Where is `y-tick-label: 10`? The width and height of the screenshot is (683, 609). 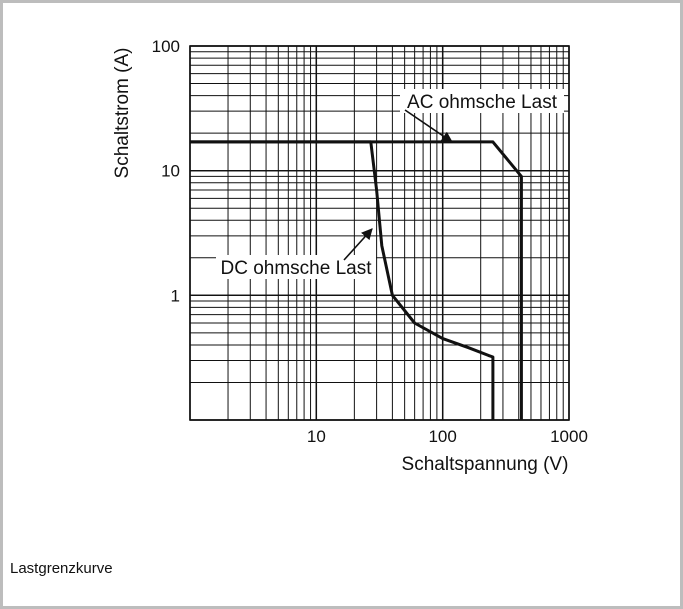 y-tick-label: 10 is located at coordinates (170, 171).